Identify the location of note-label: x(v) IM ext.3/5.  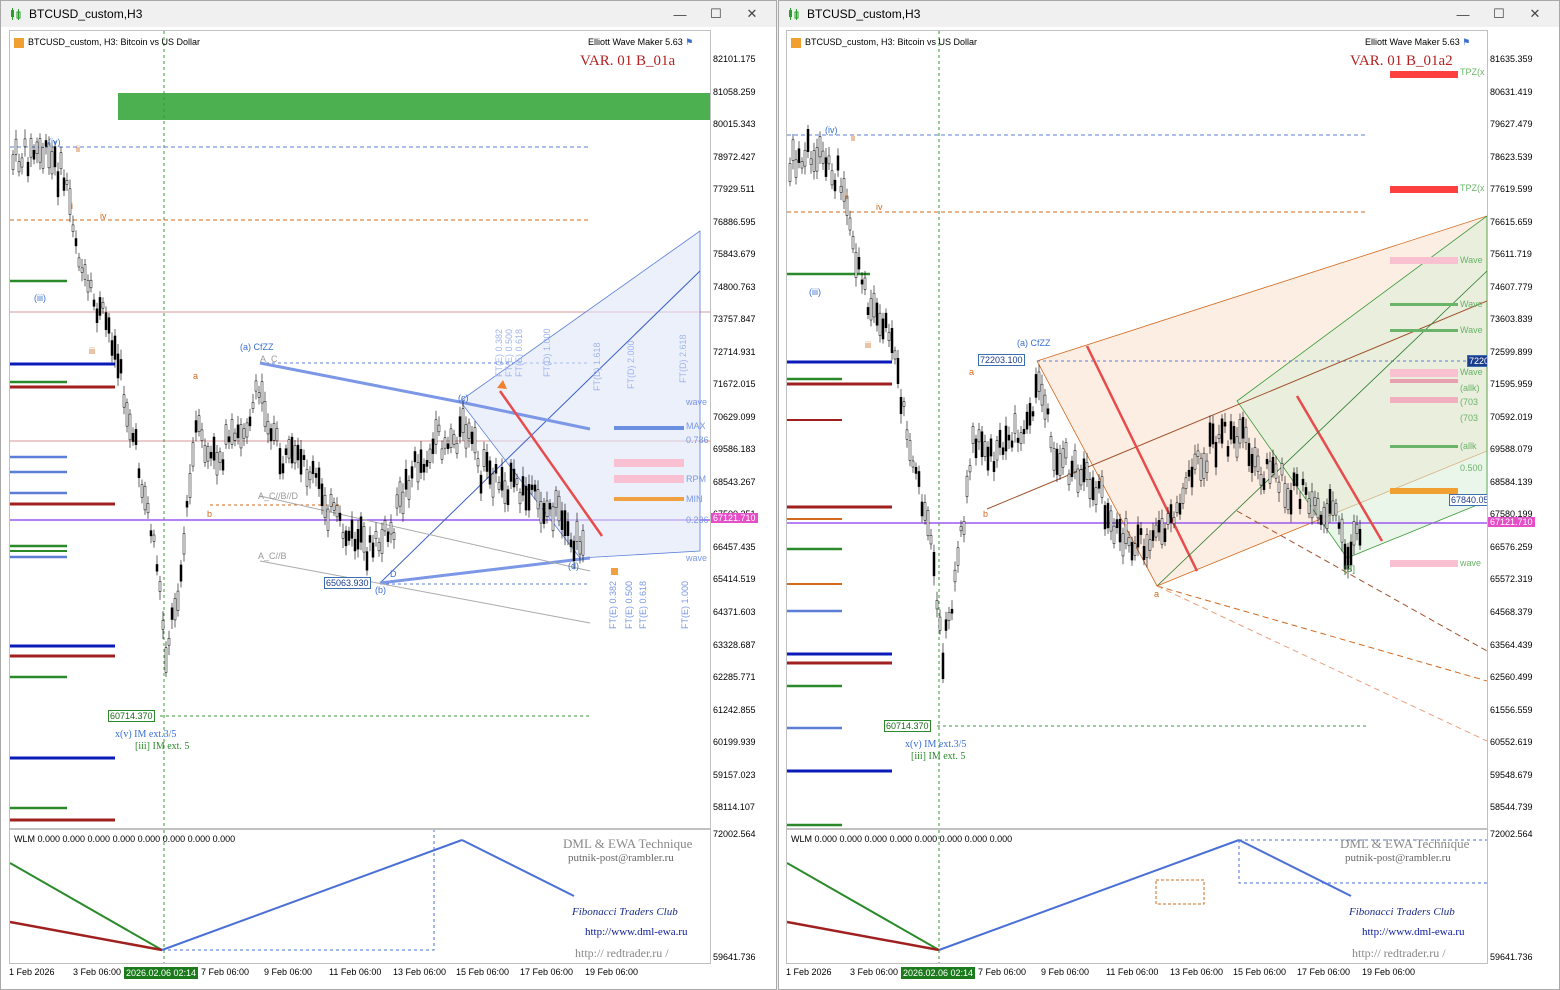
(936, 744).